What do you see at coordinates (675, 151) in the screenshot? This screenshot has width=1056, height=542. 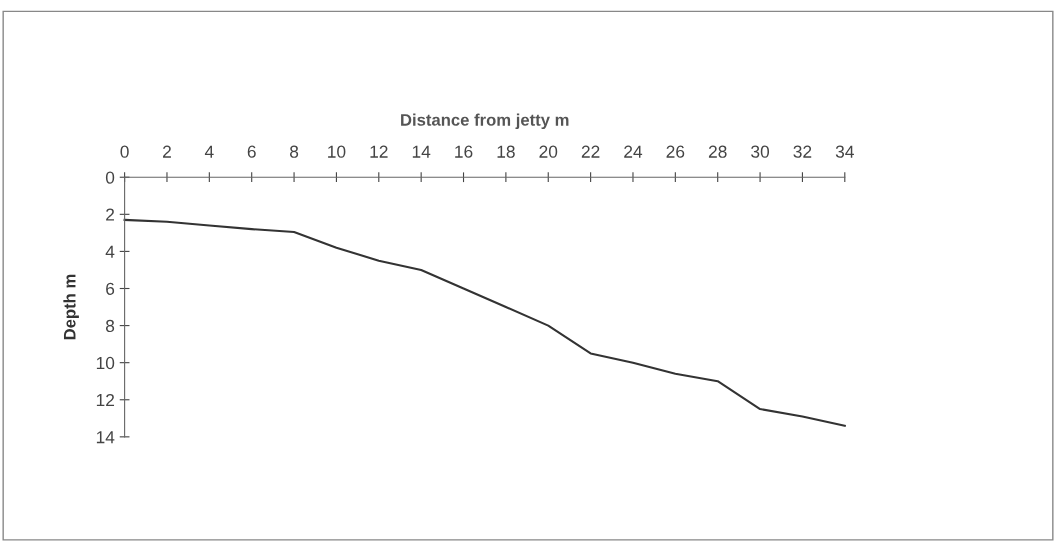 I see `x-tick-label: 26` at bounding box center [675, 151].